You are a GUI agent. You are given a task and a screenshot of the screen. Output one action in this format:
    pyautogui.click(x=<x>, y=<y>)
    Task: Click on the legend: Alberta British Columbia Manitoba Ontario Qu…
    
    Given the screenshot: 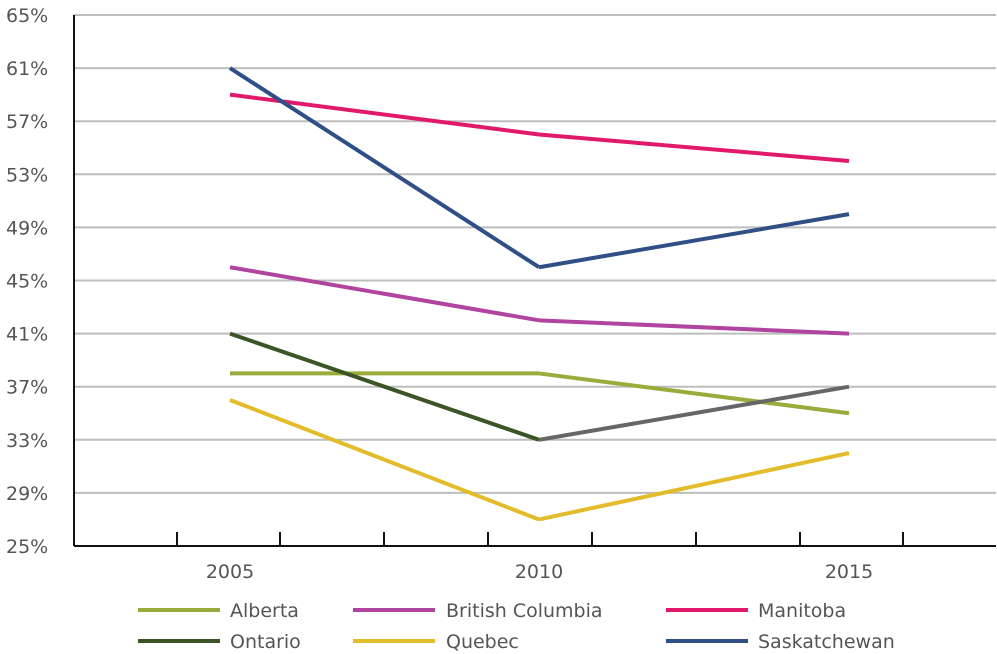 What is the action you would take?
    pyautogui.click(x=516, y=626)
    